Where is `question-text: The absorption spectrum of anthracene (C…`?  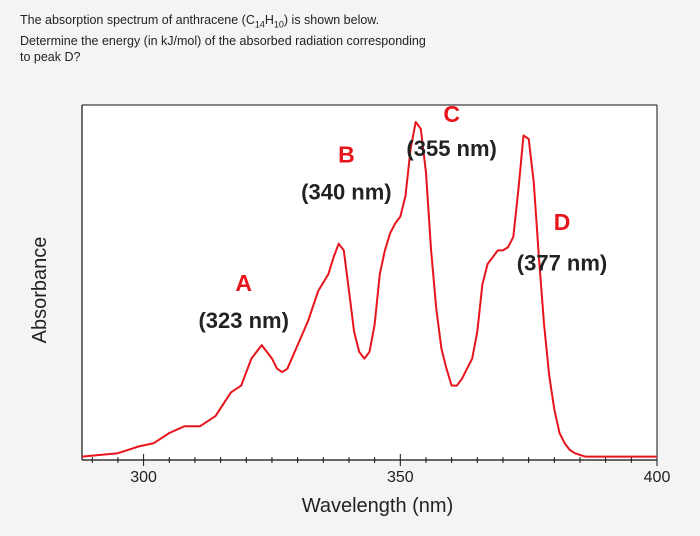
question-text: The absorption spectrum of anthracene (C… is located at coordinates (230, 38).